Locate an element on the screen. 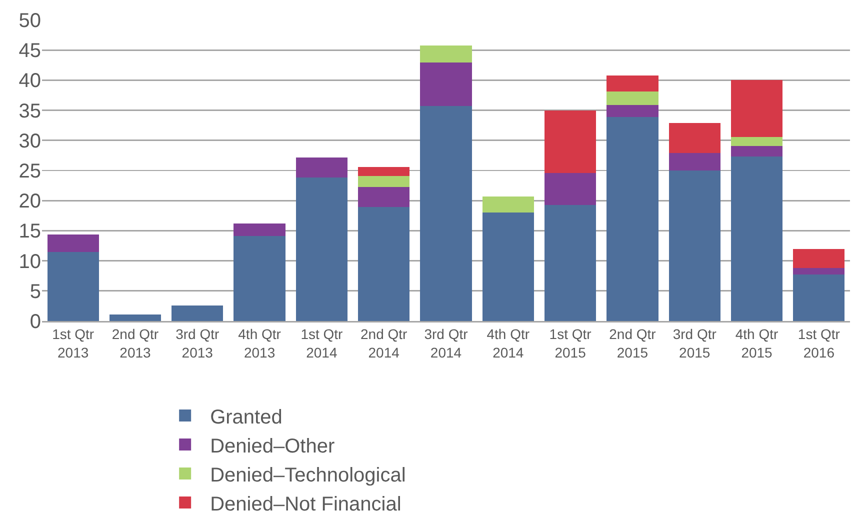 This screenshot has height=522, width=859. x-tick-label: 4th Qtr 2015 is located at coordinates (756, 343).